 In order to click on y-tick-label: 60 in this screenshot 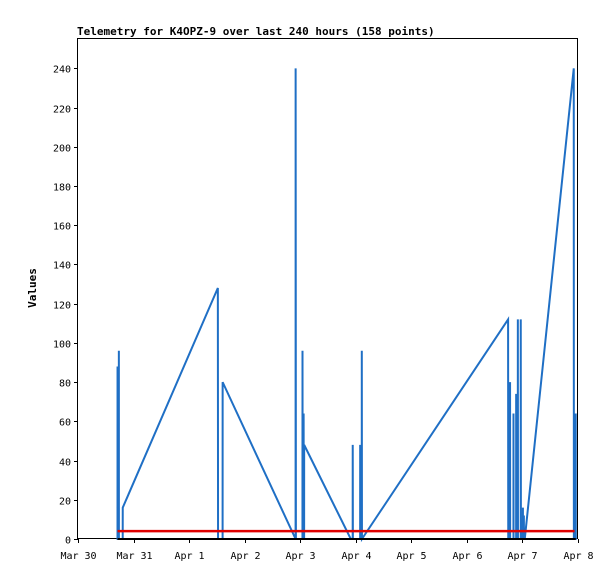, I will do `click(65, 423)`.